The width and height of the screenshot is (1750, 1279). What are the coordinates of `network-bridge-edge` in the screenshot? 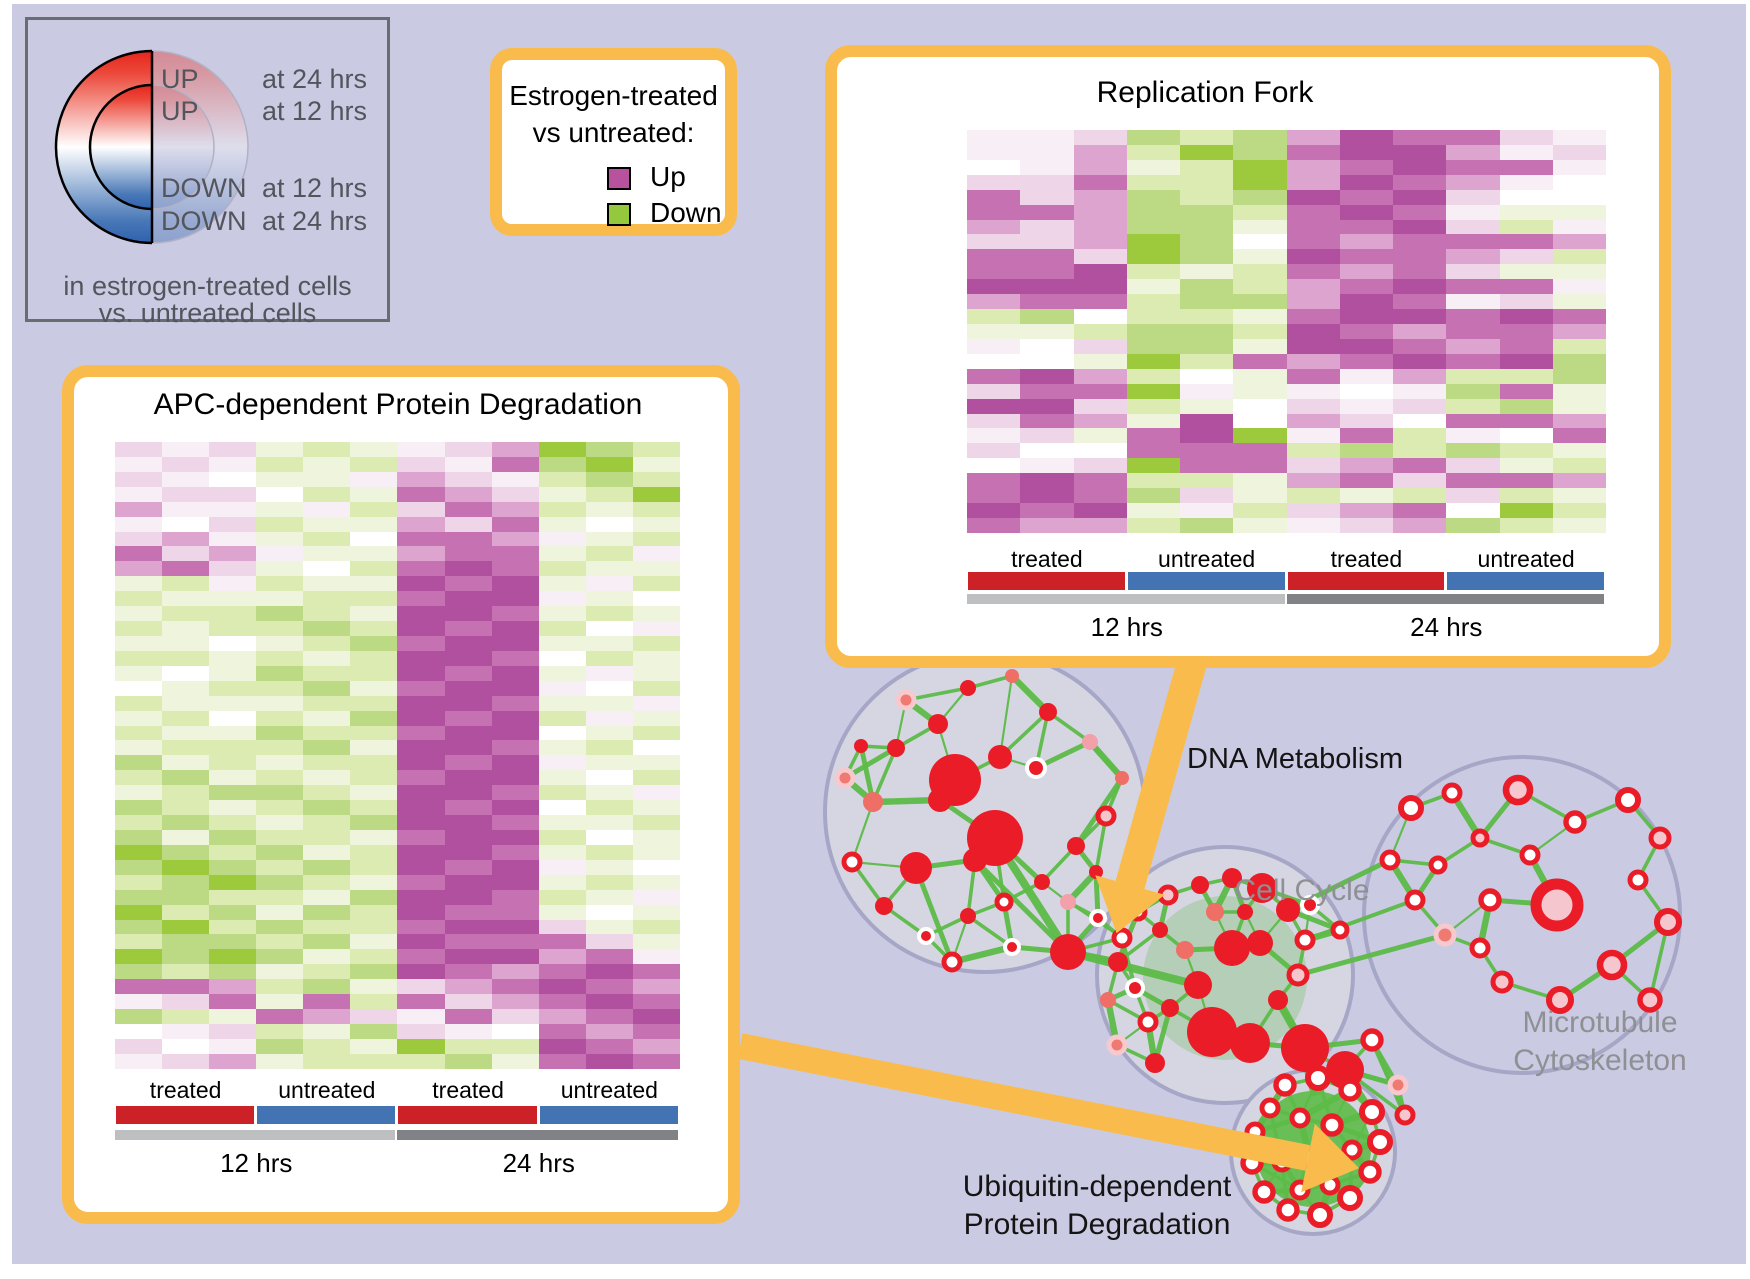 It's located at (1388, 1077).